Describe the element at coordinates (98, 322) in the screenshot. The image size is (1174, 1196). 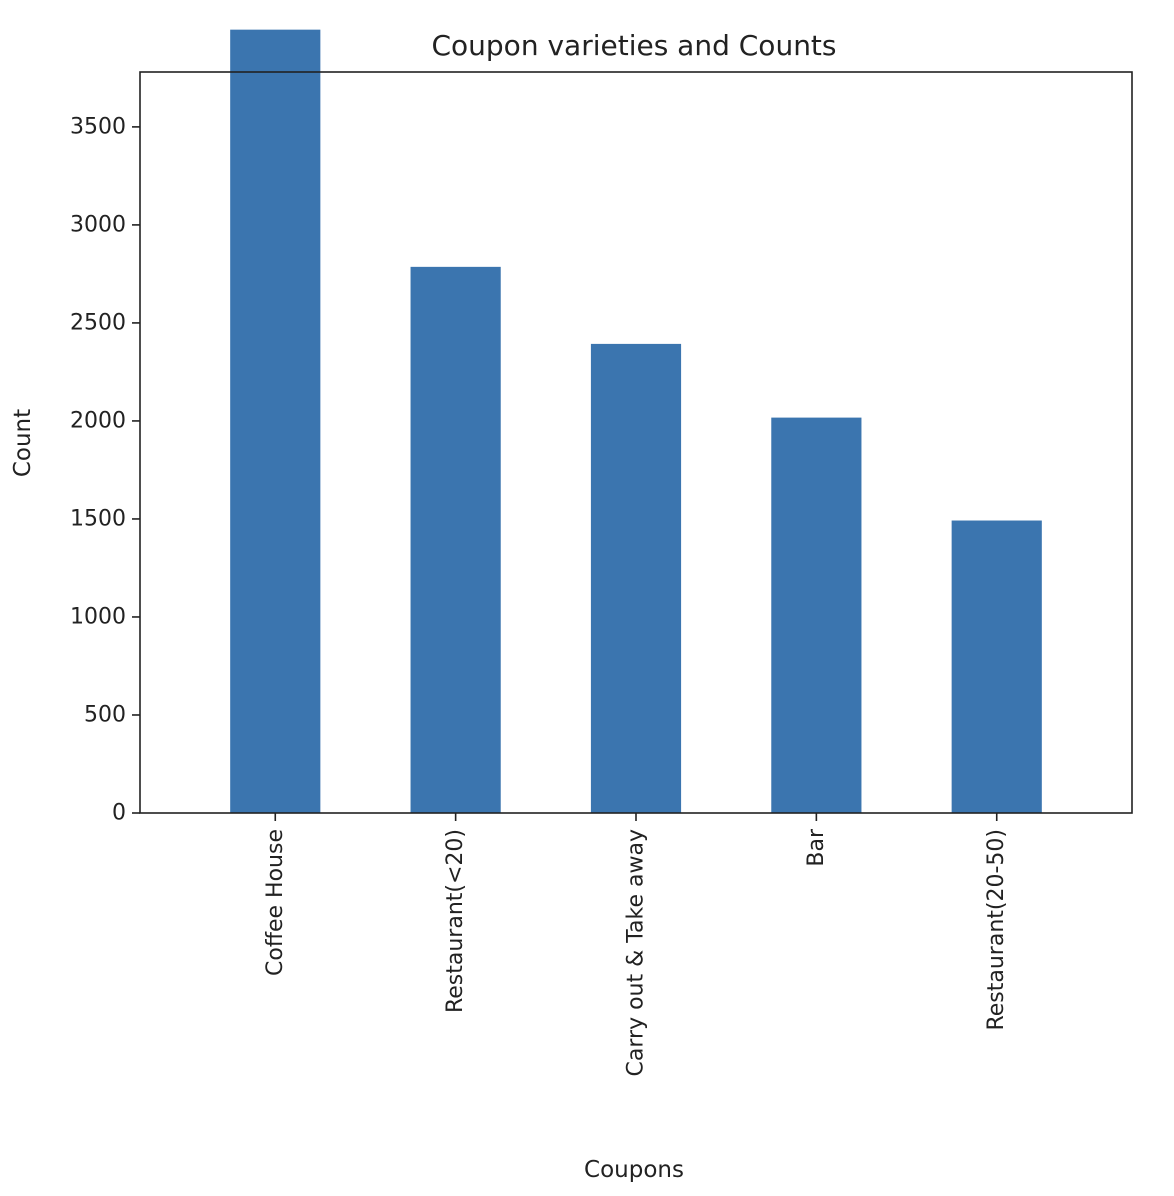
I see `y-tick-label-5: 2500` at that location.